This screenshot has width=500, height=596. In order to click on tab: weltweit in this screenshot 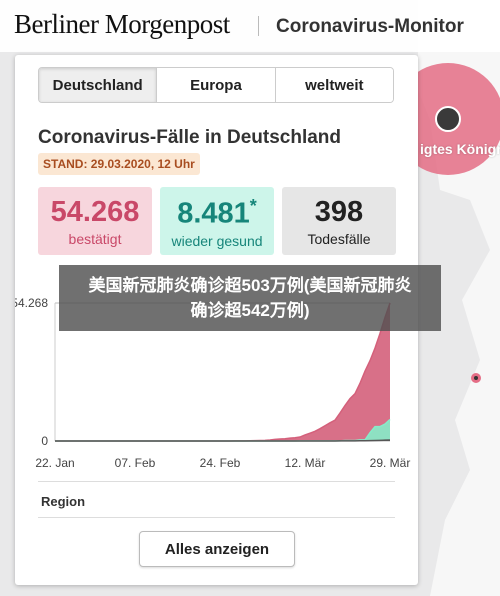, I will do `click(333, 85)`.